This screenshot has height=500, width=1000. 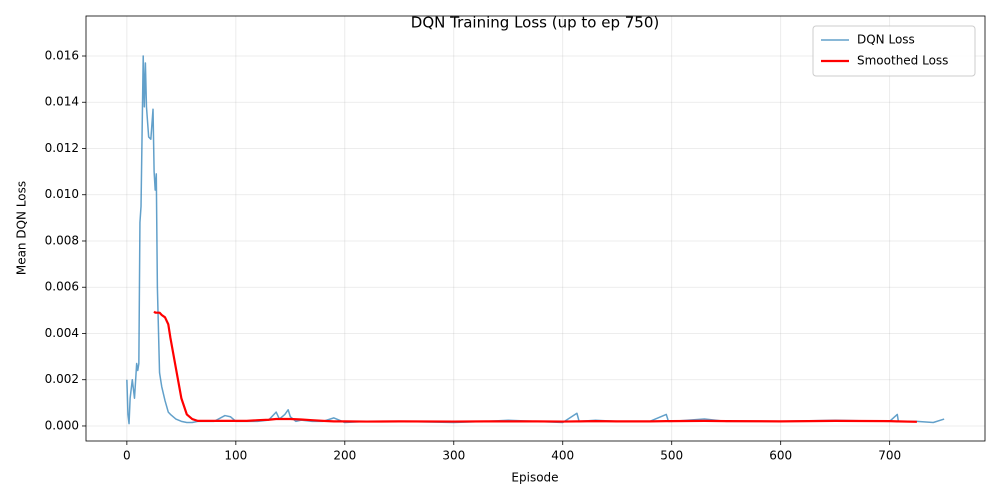 What do you see at coordinates (62, 56) in the screenshot?
I see `y-tick-label: 0.016` at bounding box center [62, 56].